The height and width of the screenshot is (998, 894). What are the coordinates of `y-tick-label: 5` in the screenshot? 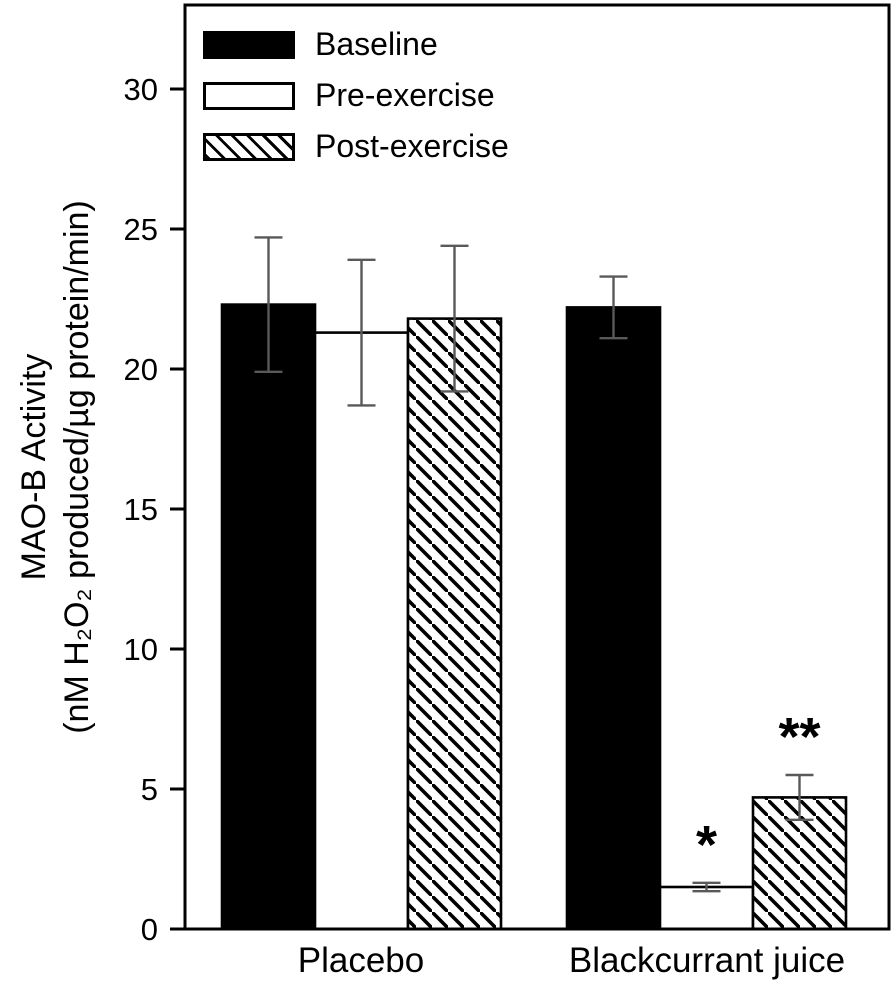 It's located at (149, 789).